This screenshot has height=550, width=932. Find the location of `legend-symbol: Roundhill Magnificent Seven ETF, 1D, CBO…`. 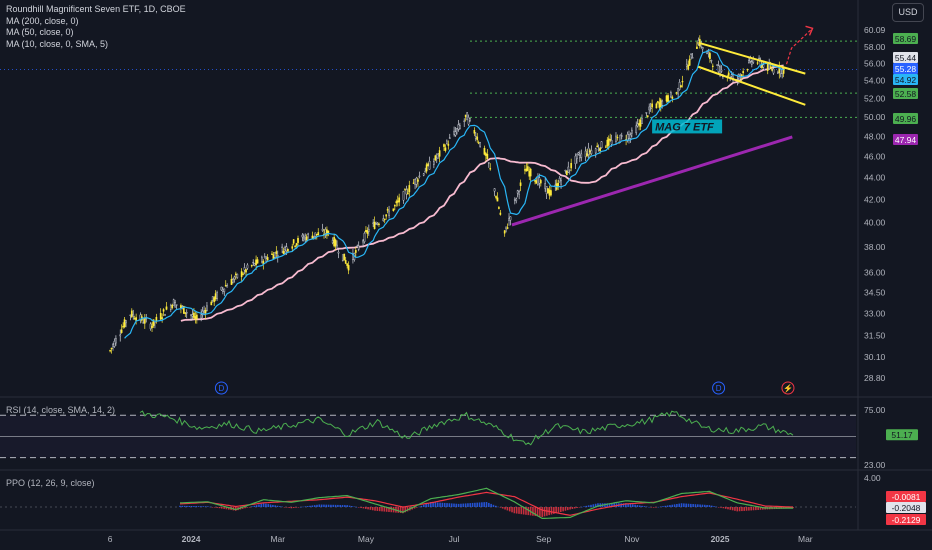

legend-symbol: Roundhill Magnificent Seven ETF, 1D, CBO… is located at coordinates (96, 9).